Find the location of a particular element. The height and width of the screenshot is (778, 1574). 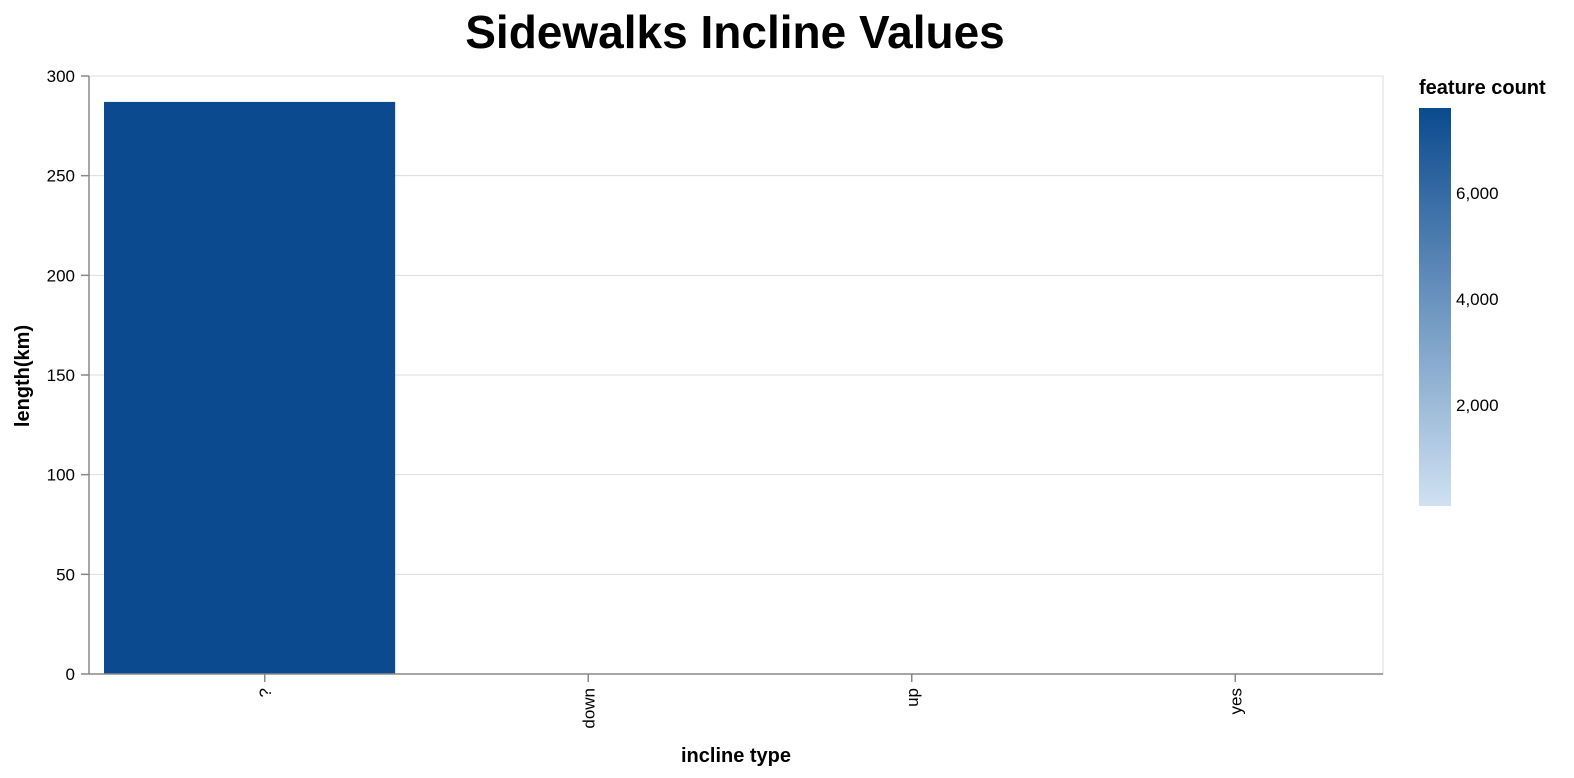

legend-tick-label: 6,000 is located at coordinates (1477, 193).